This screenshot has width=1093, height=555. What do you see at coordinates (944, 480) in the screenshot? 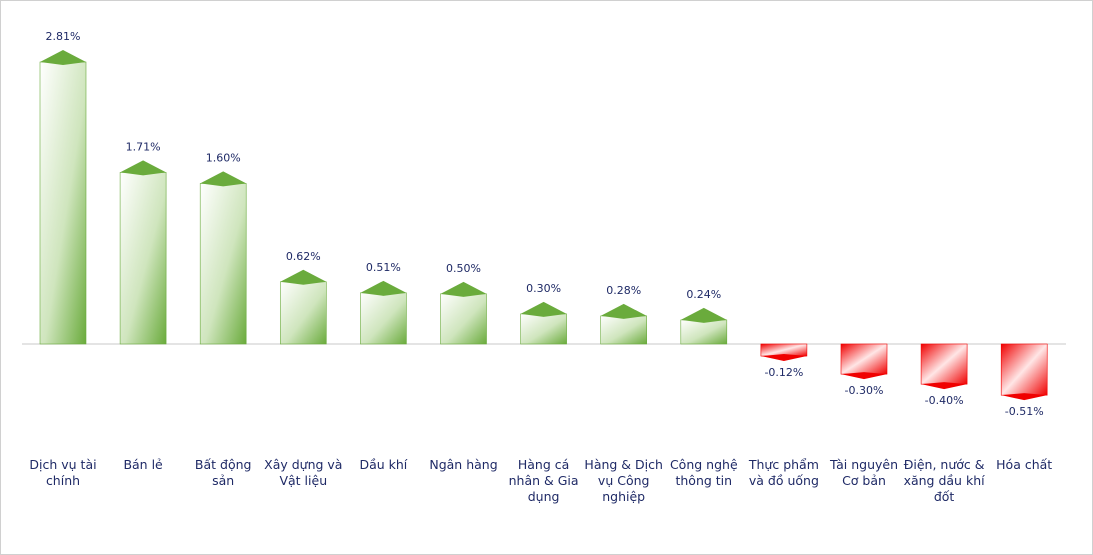
I see `x-tick-label: Điện, nước & xăng dầu khí đốt` at bounding box center [944, 480].